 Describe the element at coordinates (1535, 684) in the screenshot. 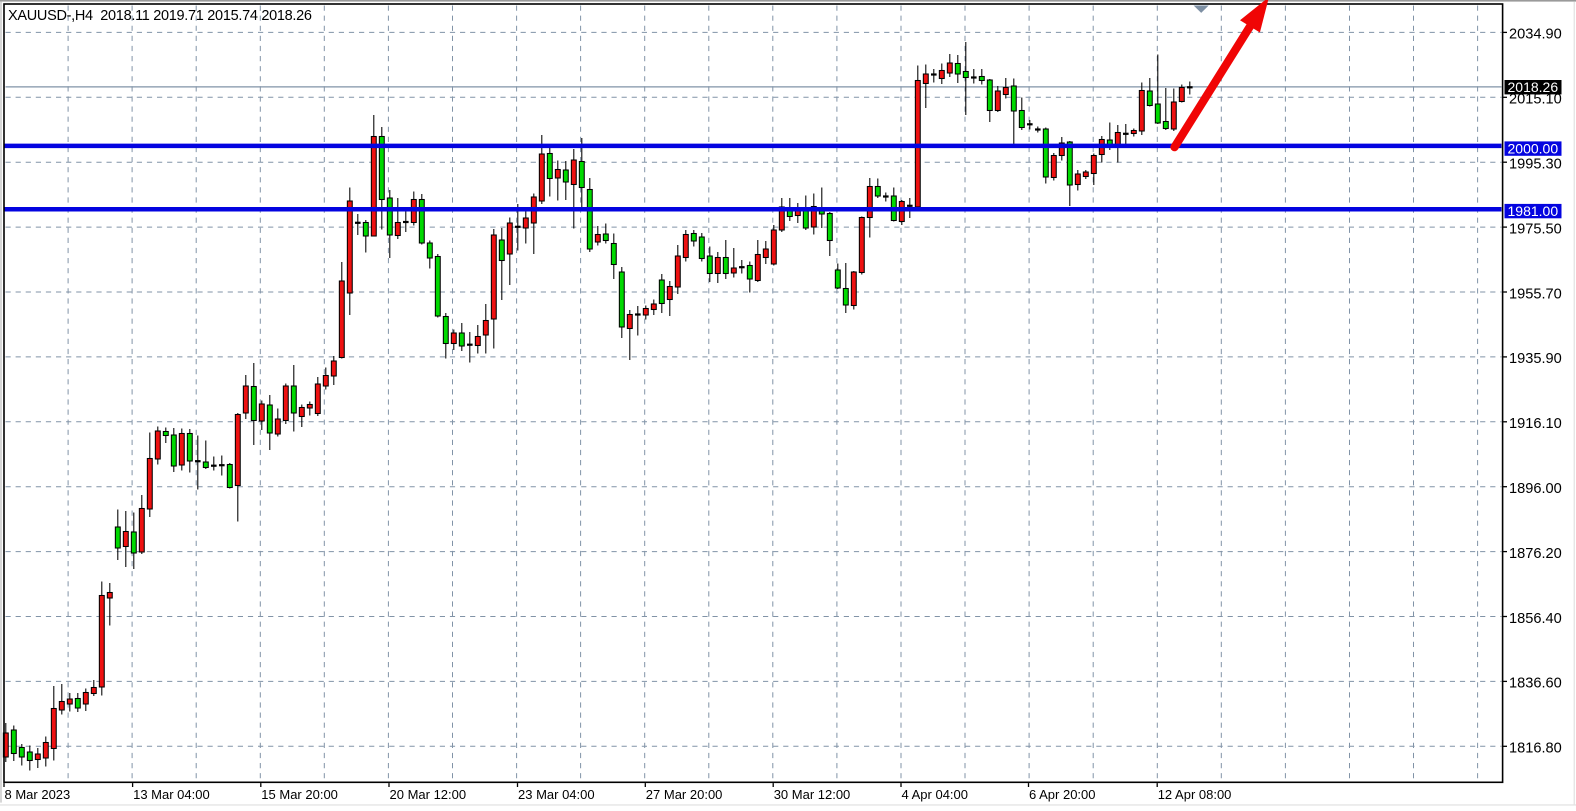

I see `svg-text: 1836.60` at that location.